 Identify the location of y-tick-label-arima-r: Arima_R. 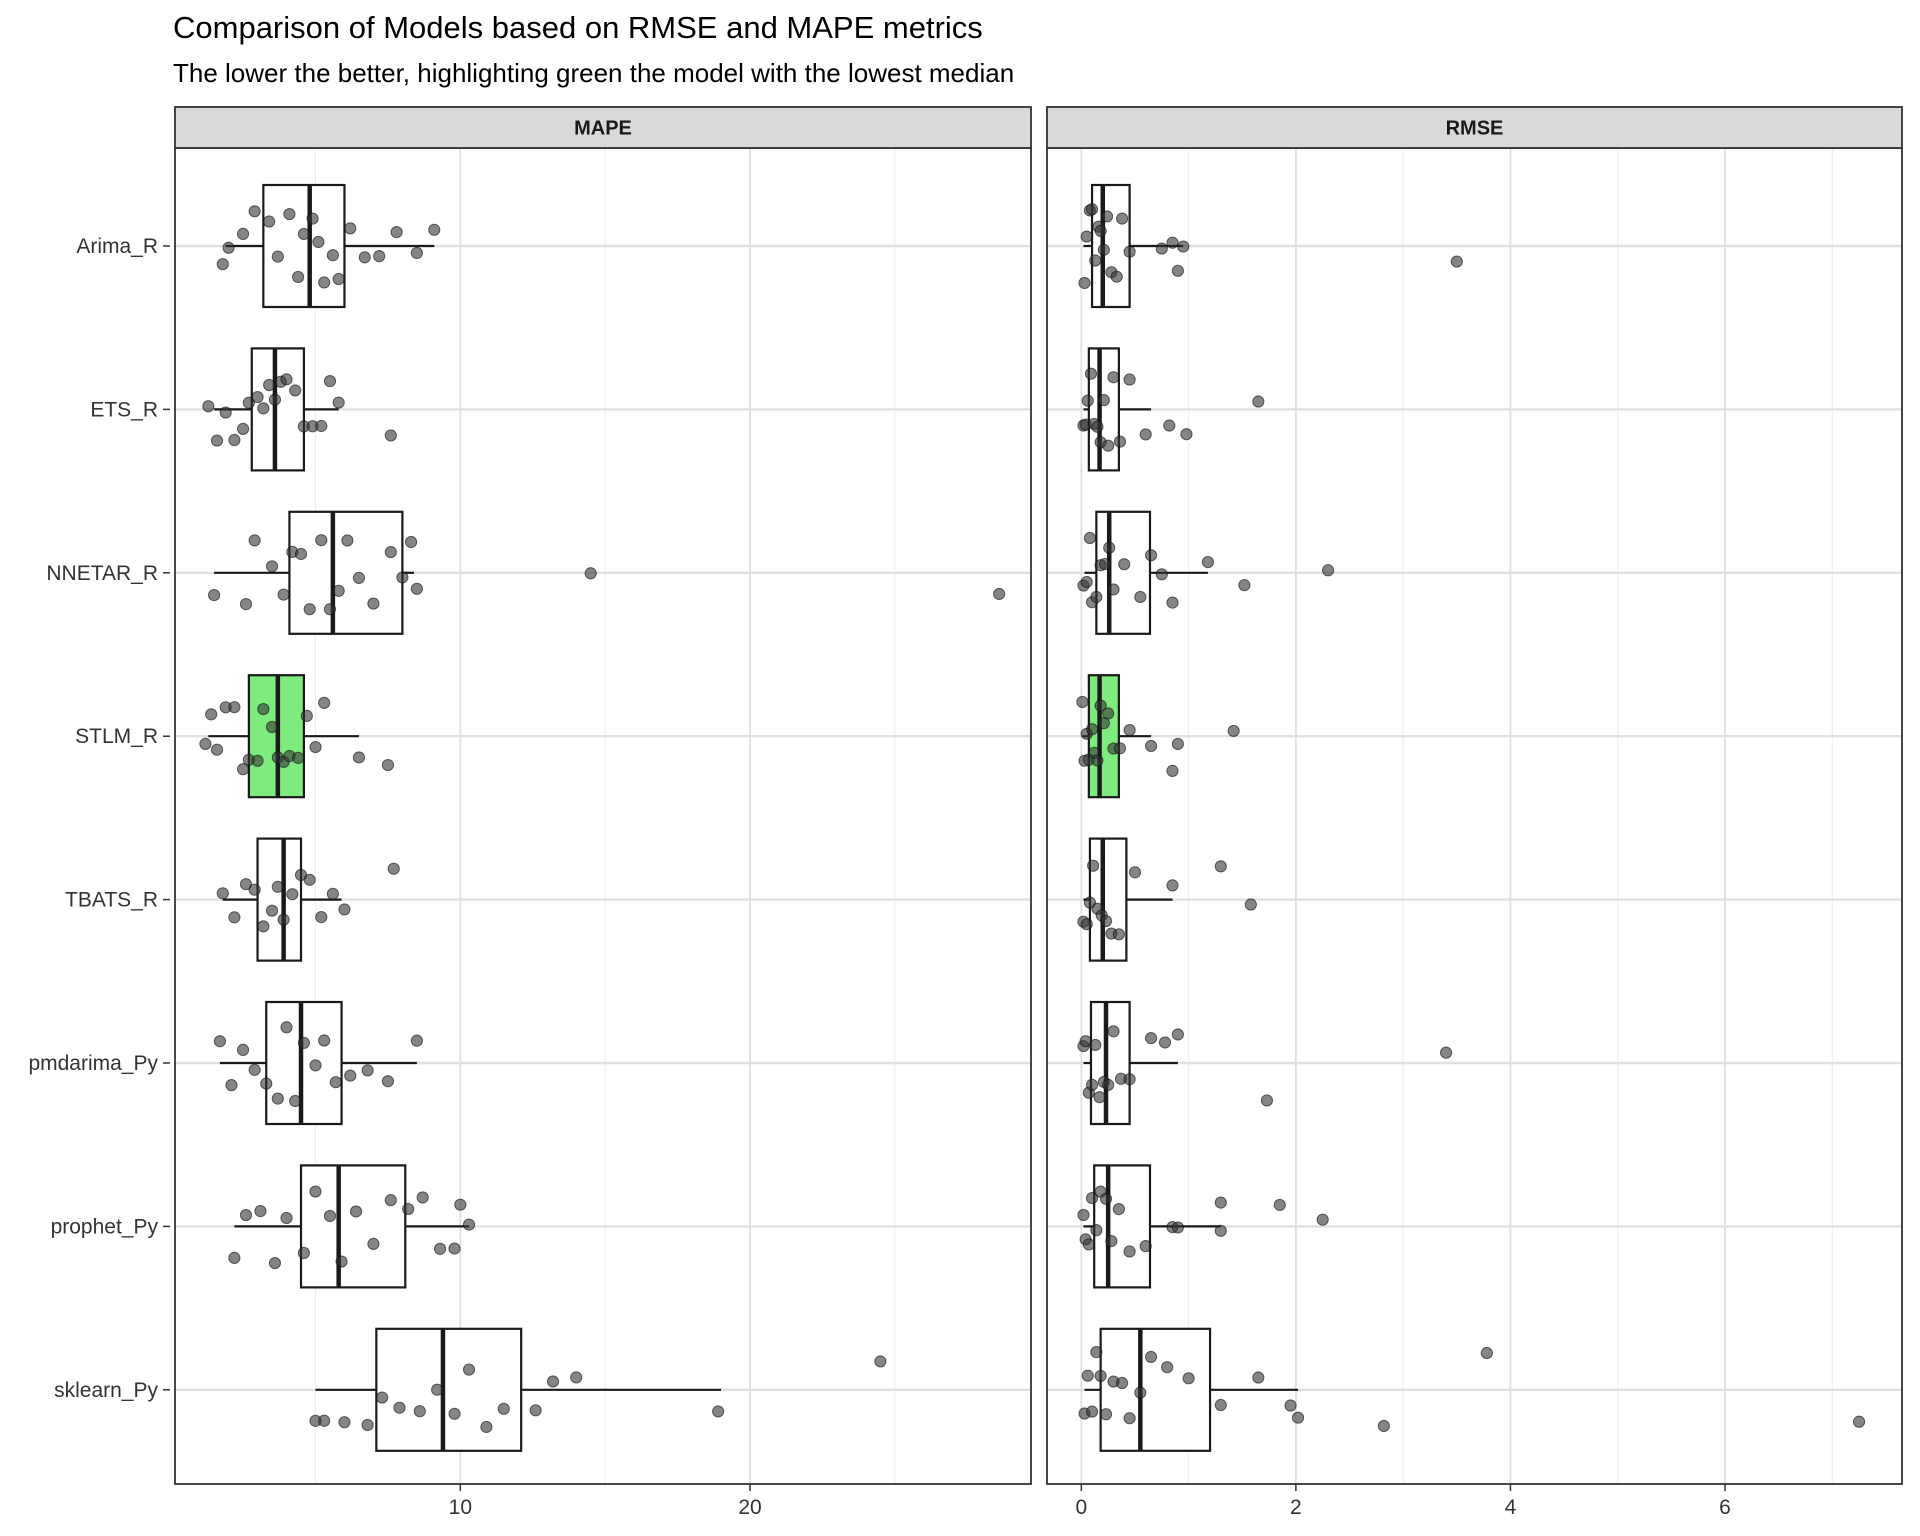
(117, 246).